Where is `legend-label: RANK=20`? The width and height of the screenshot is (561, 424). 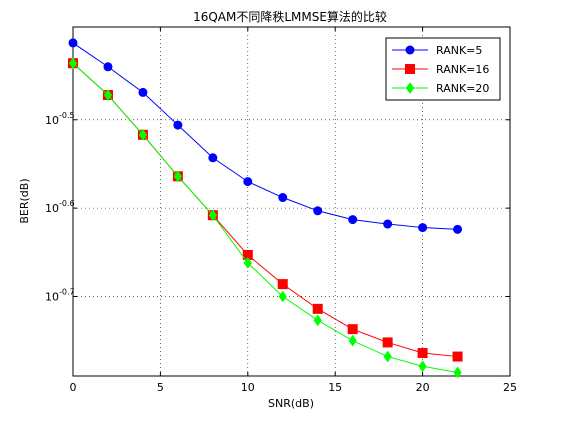
legend-label: RANK=20 is located at coordinates (462, 88).